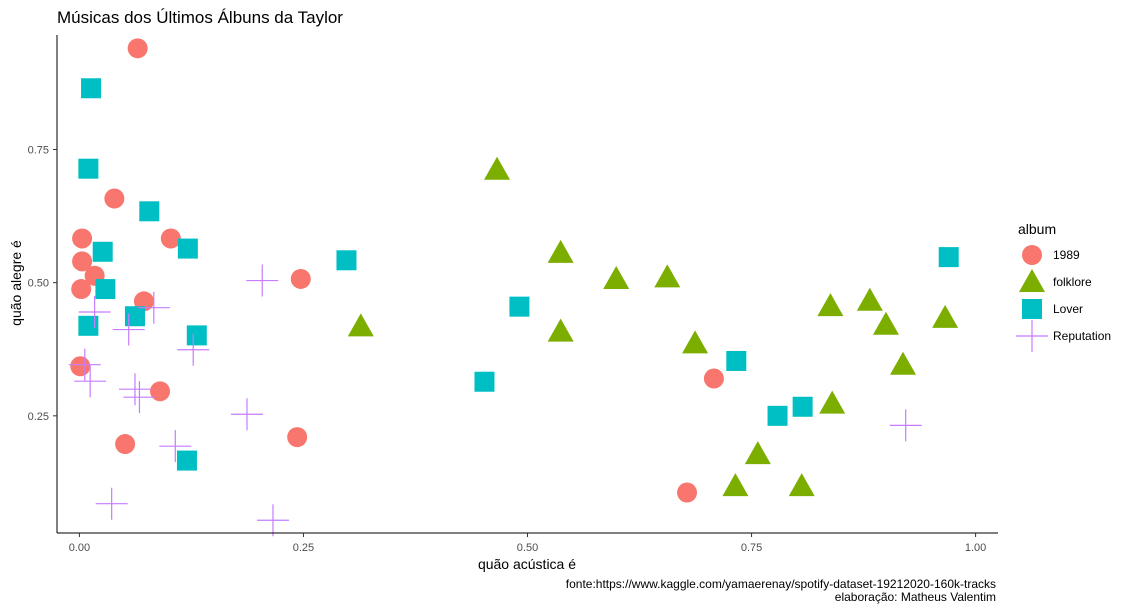 Image resolution: width=1128 pixels, height=610 pixels. Describe the element at coordinates (1051, 255) in the screenshot. I see `legend-item-1989: 1989` at that location.